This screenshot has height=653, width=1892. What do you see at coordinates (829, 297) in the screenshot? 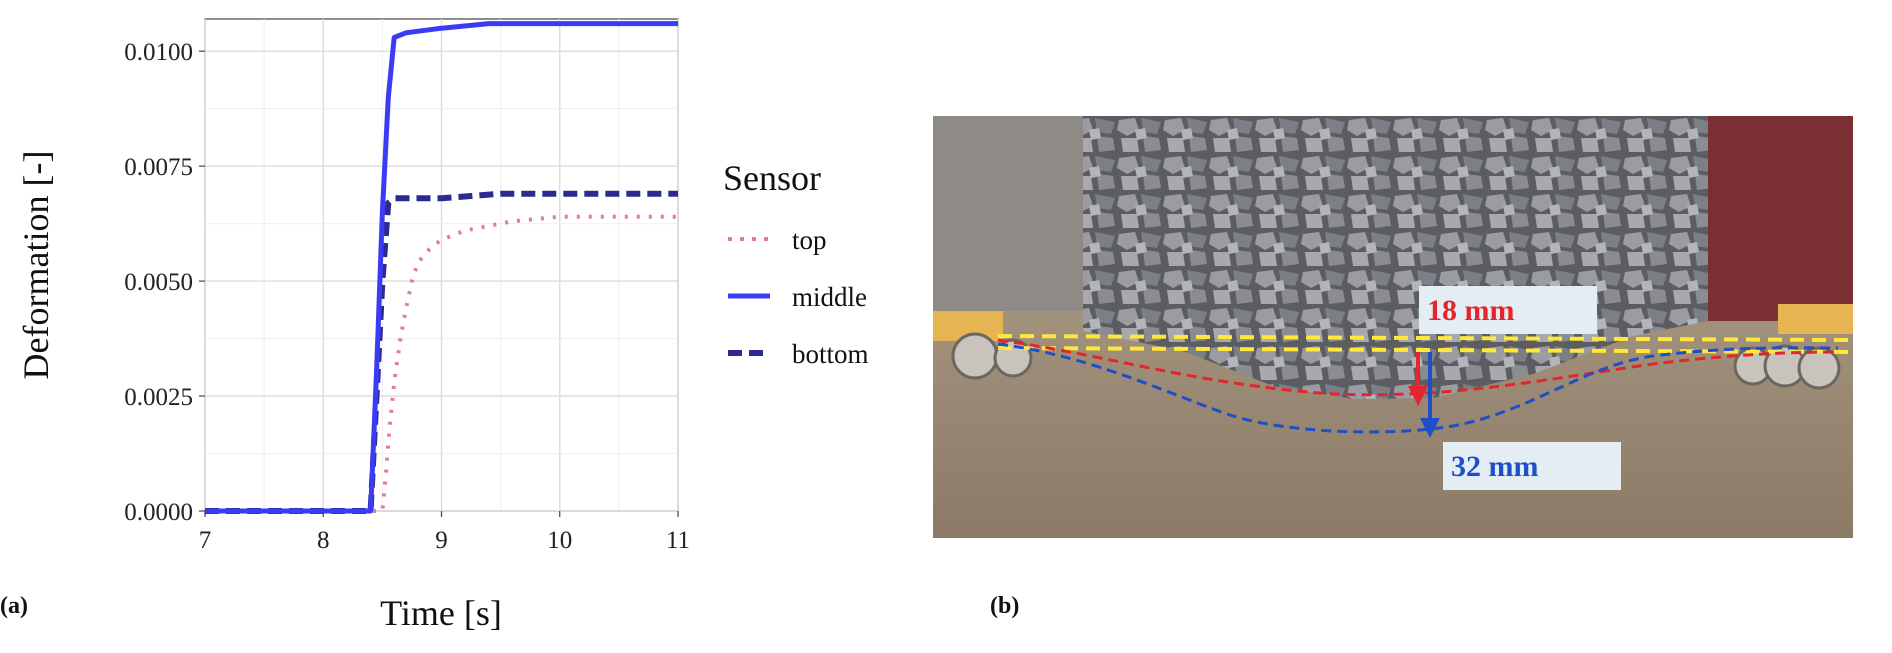
I see `legend-label-middle: middle` at bounding box center [829, 297].